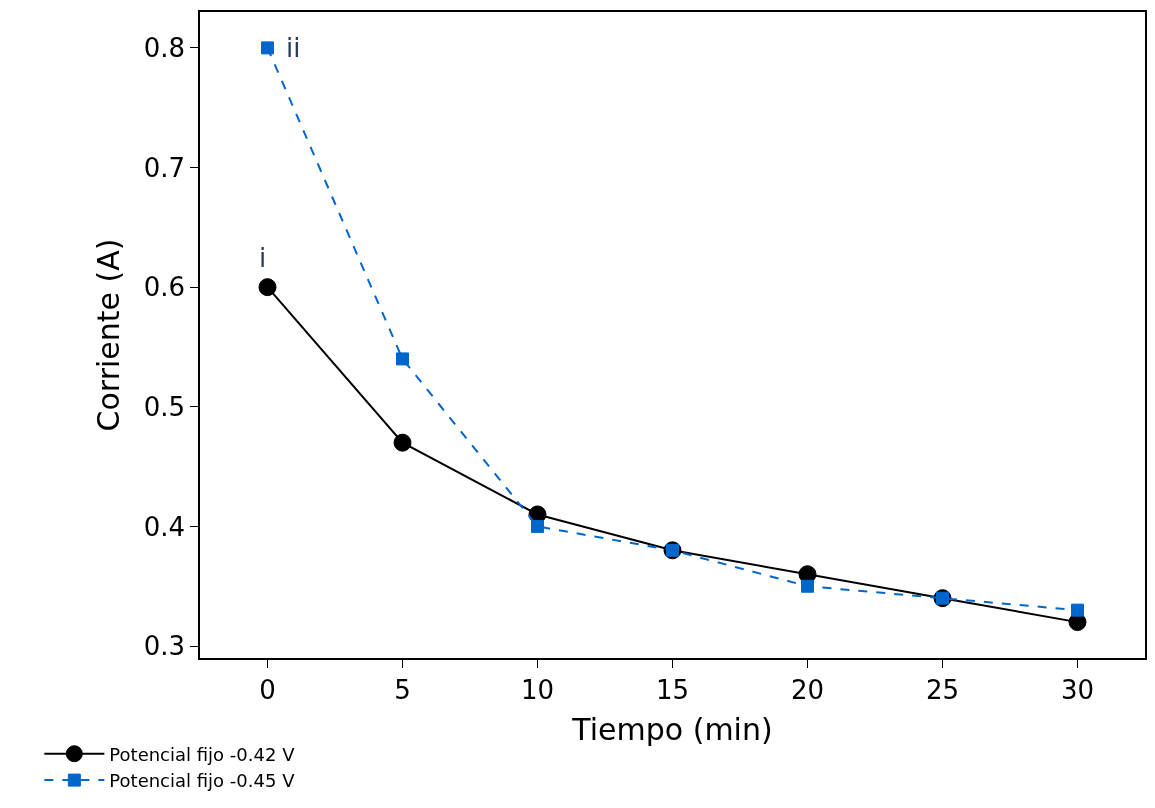  Describe the element at coordinates (164, 47) in the screenshot. I see `y-tick-label: 0.8` at that location.